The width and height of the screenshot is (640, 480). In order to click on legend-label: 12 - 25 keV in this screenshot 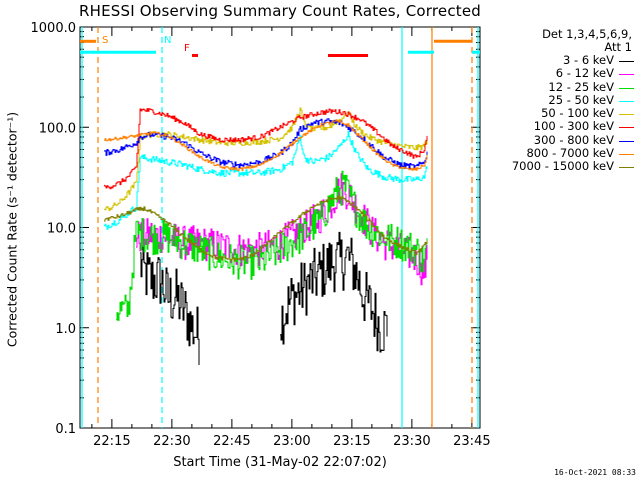, I will do `click(581, 86)`.